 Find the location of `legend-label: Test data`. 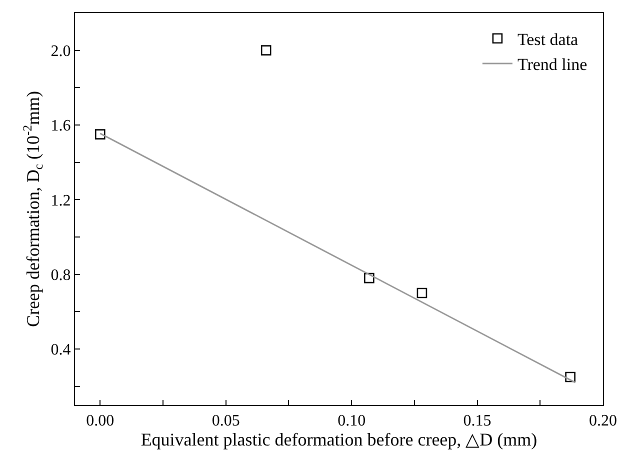

legend-label: Test data is located at coordinates (548, 40).